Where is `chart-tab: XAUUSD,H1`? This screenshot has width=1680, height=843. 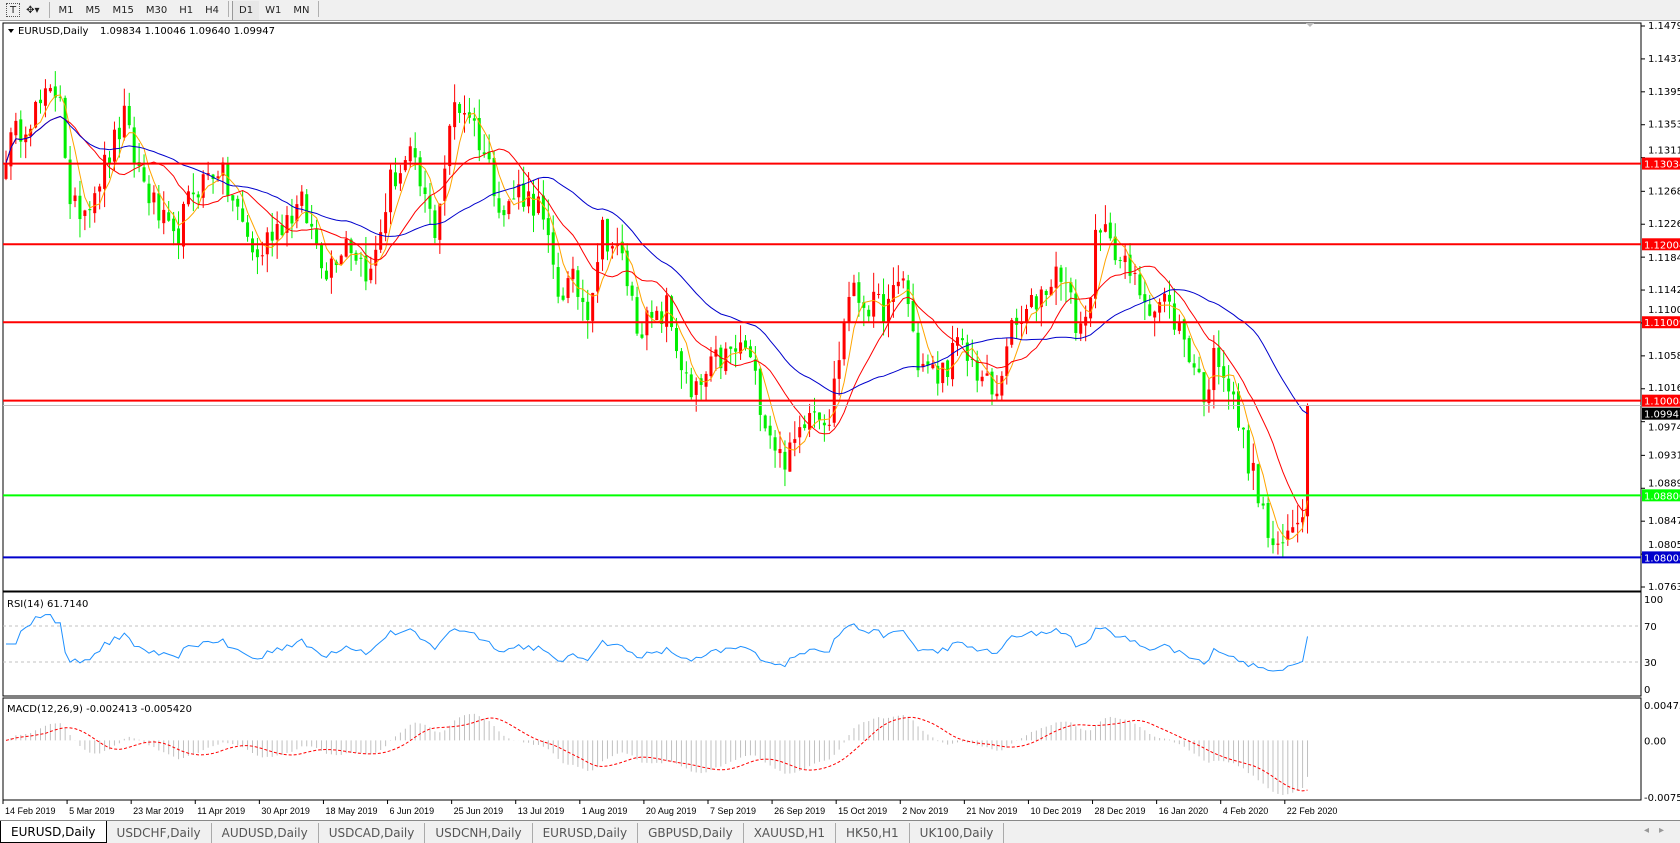
chart-tab: XAUUSD,H1 is located at coordinates (790, 833).